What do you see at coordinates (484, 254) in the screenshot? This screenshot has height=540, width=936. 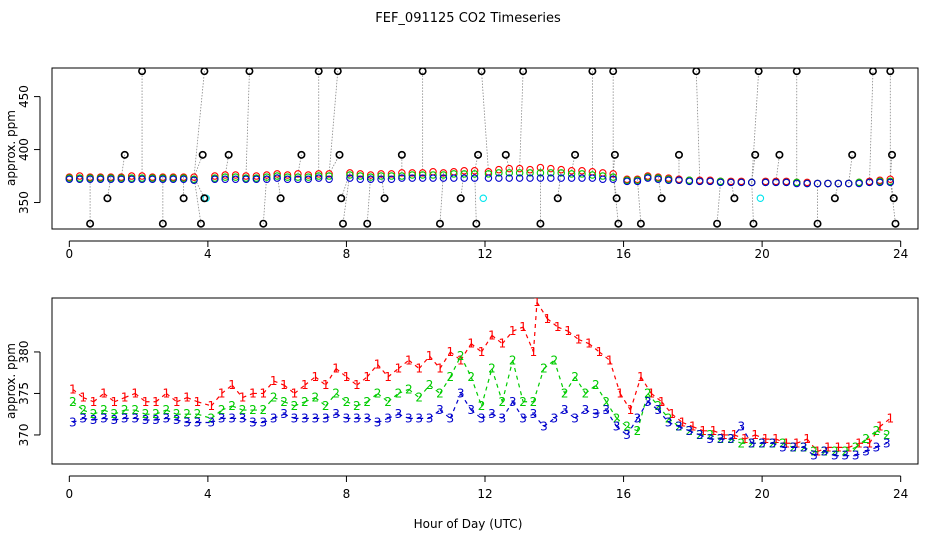 I see `x-tick-label: 12` at bounding box center [484, 254].